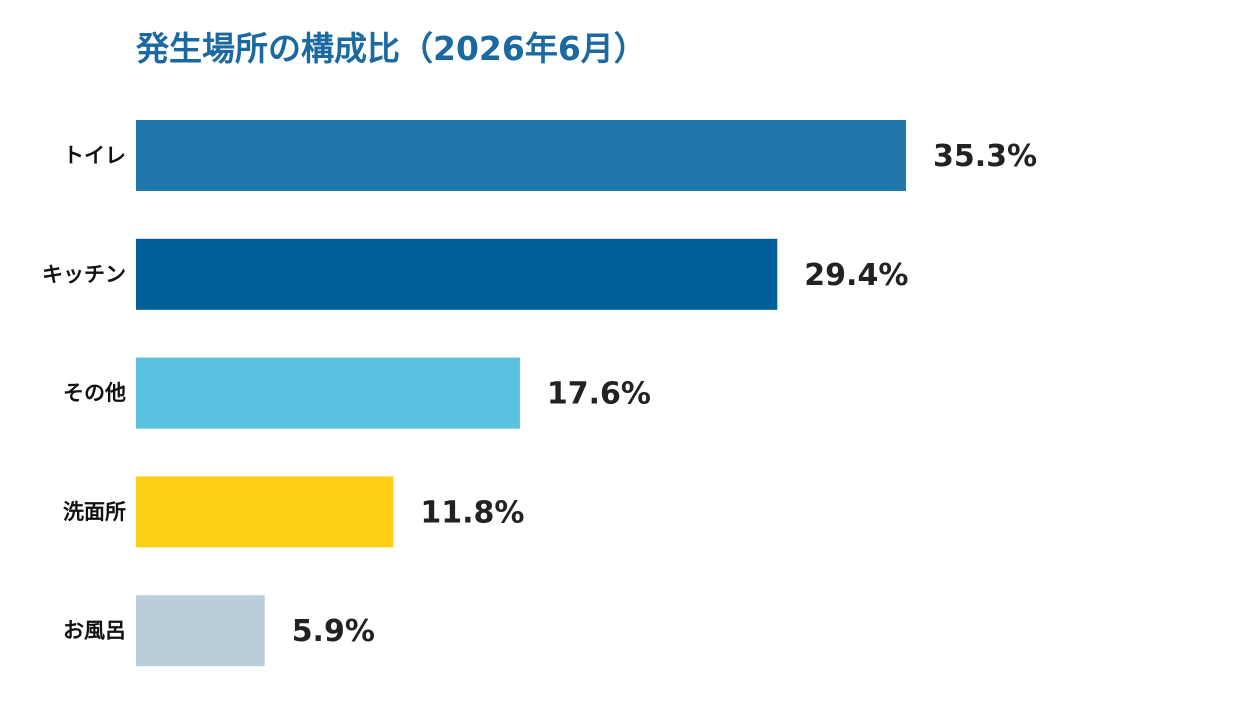 The width and height of the screenshot is (1260, 720). Describe the element at coordinates (84, 274) in the screenshot. I see `category-label-2: キッチン` at that location.